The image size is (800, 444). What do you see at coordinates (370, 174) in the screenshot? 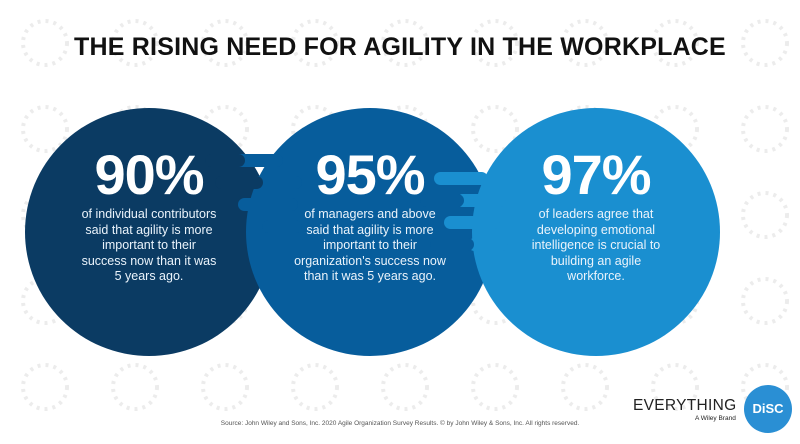
I see `stat-percent: 95%` at bounding box center [370, 174].